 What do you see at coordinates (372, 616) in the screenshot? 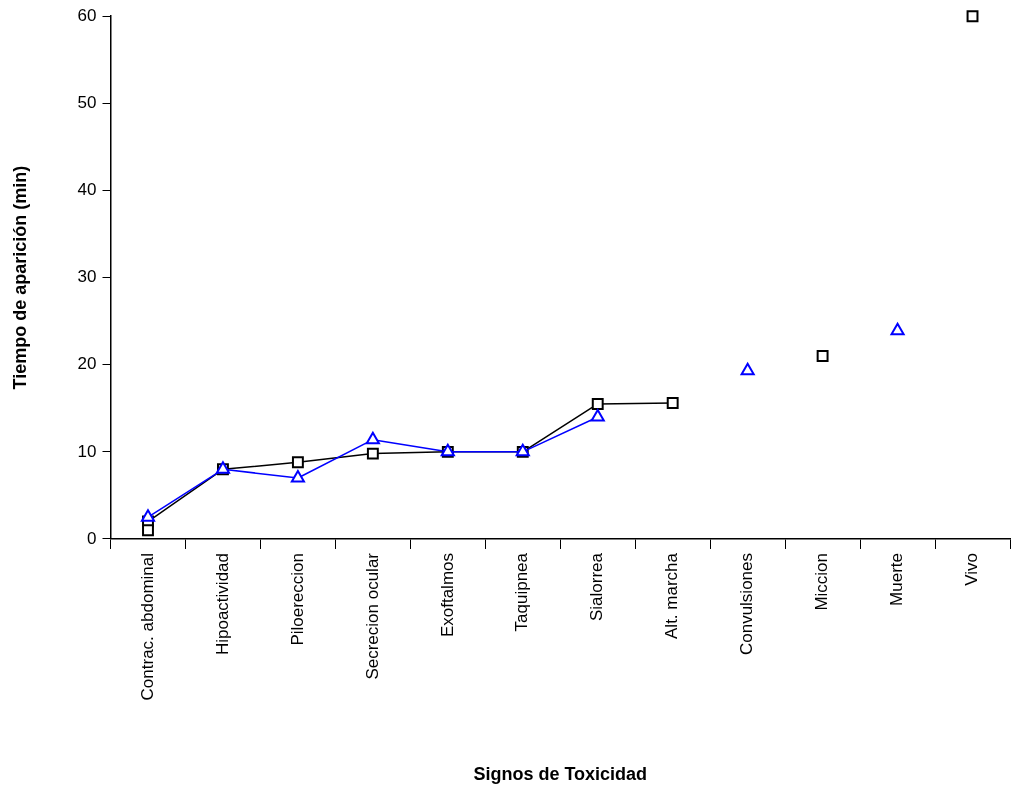
I see `x-tick-label: Secrecion ocular` at bounding box center [372, 616].